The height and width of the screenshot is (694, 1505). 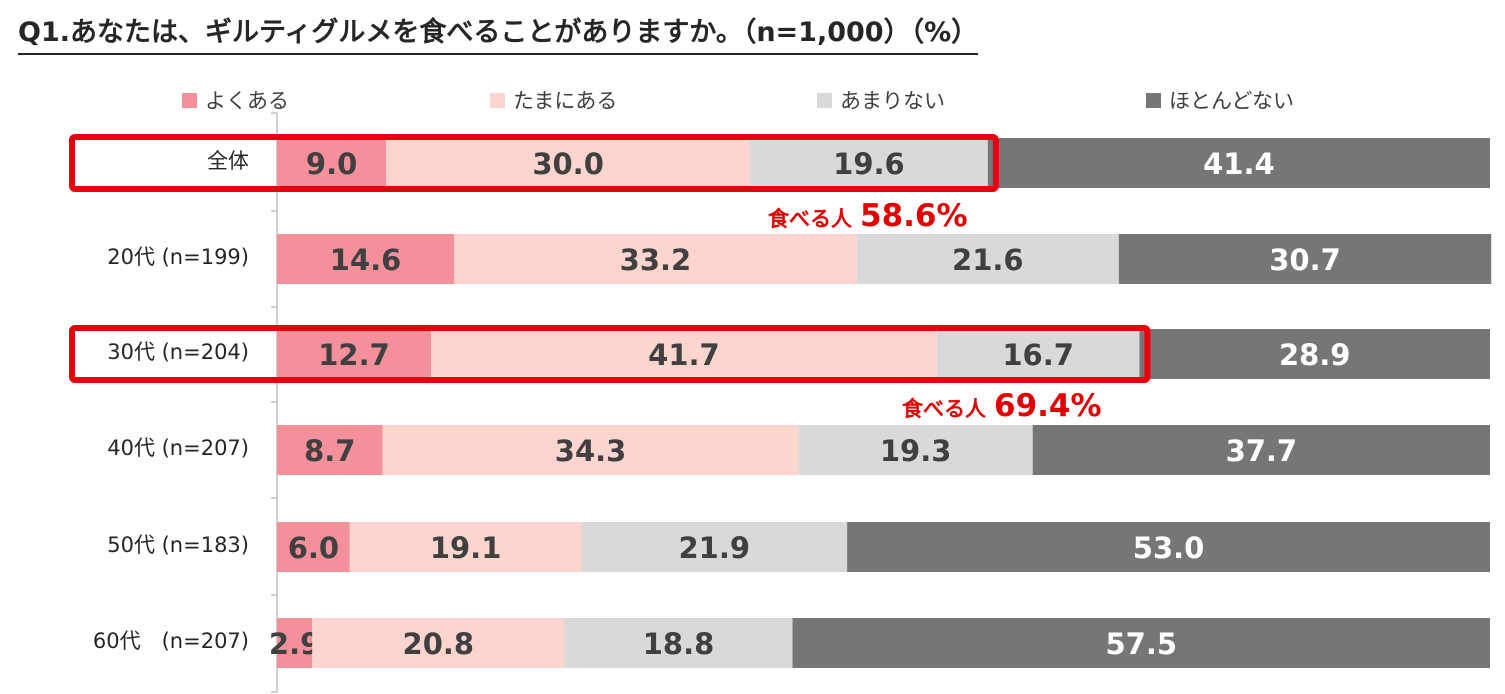 I want to click on data-label-hardly: 37.7, so click(x=1262, y=451).